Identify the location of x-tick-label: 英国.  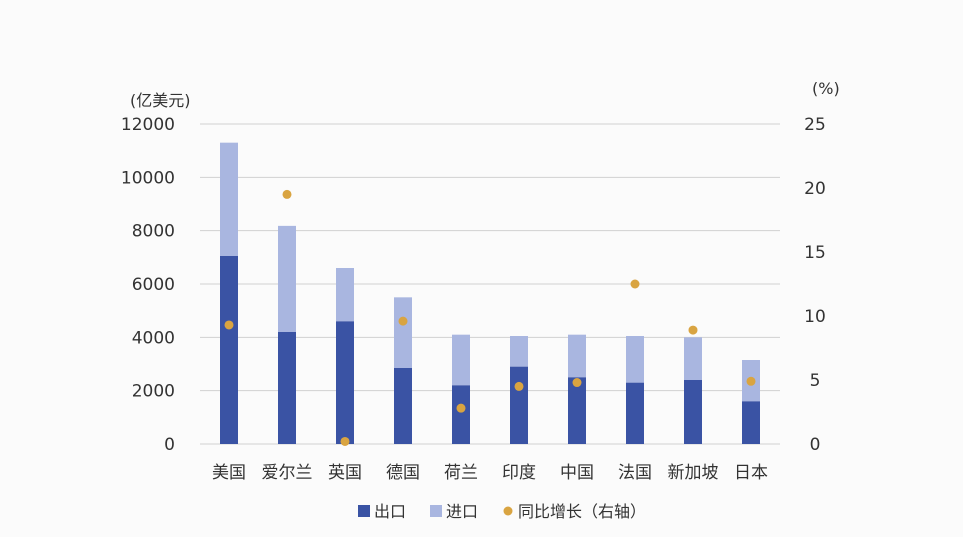
(345, 473).